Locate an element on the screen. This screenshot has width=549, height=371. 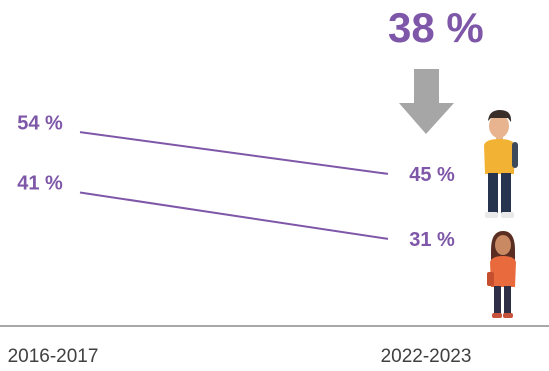
x-tick-label: 2022-2023 is located at coordinates (426, 356).